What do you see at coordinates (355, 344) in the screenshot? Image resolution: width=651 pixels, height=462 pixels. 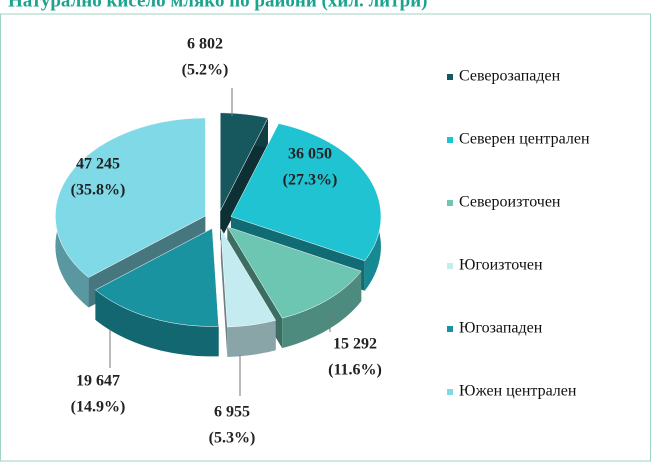 I see `data-label: 15 292` at bounding box center [355, 344].